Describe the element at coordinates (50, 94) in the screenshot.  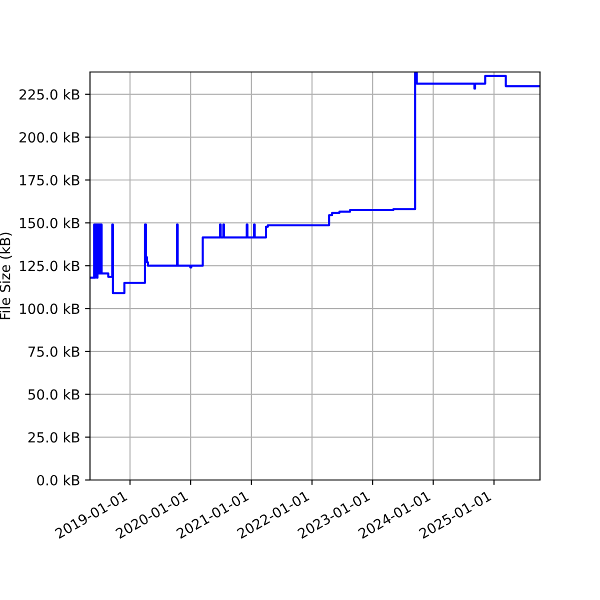
I see `y-tick-label: 225.0 kB` at that location.